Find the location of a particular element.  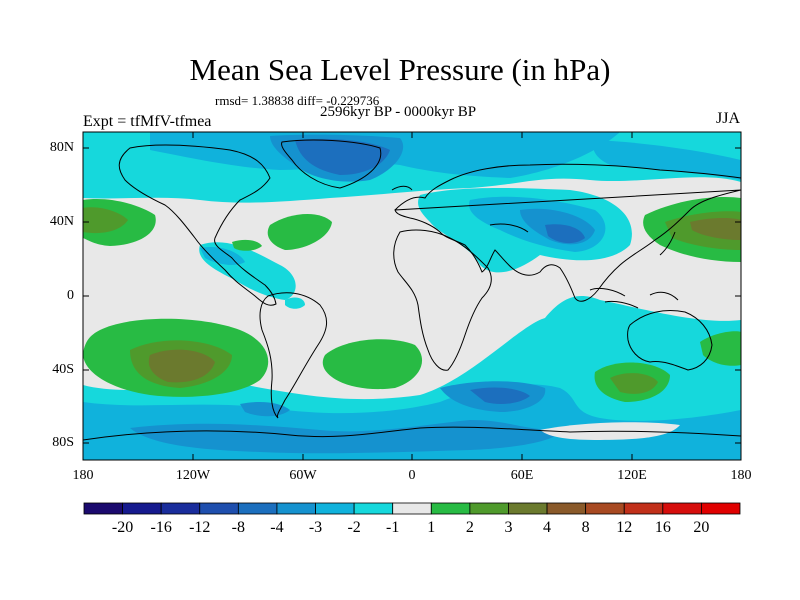

maritime-asia-coast is located at coordinates (634, 270).